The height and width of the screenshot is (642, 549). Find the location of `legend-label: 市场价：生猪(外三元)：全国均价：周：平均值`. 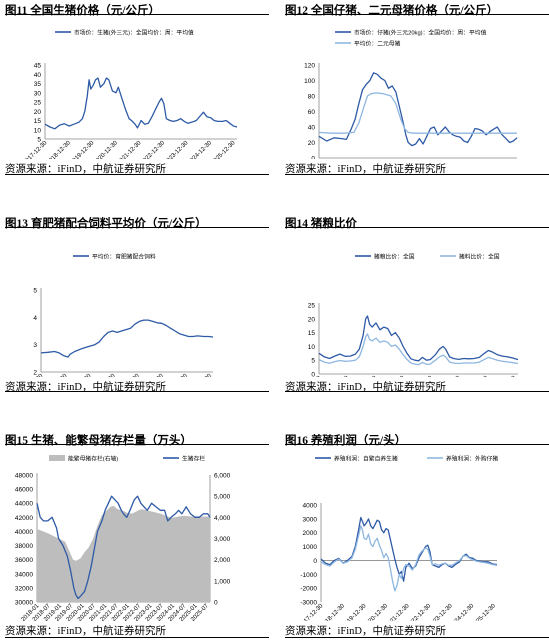

legend-label: 市场价：生猪(外三元)：全国均价：周：平均值 is located at coordinates (134, 33).